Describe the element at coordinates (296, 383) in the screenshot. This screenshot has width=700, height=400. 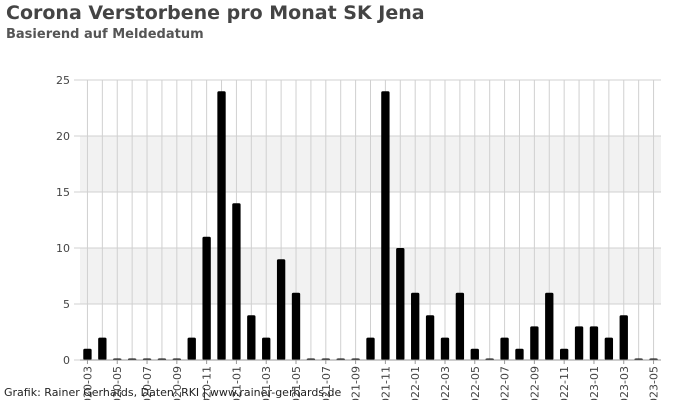
I see `x-tick-label: 2021-05` at that location.